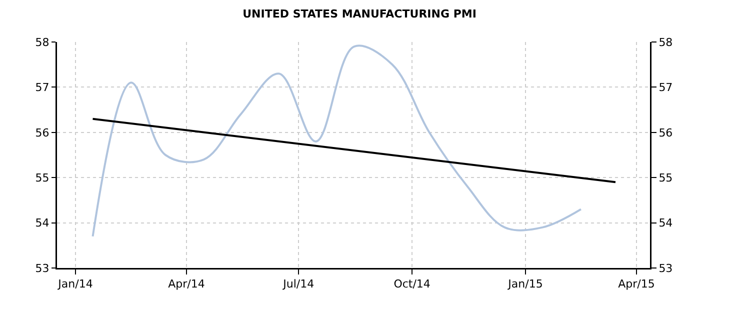  What do you see at coordinates (42, 133) in the screenshot?
I see `y-tick-label: 56` at bounding box center [42, 133].